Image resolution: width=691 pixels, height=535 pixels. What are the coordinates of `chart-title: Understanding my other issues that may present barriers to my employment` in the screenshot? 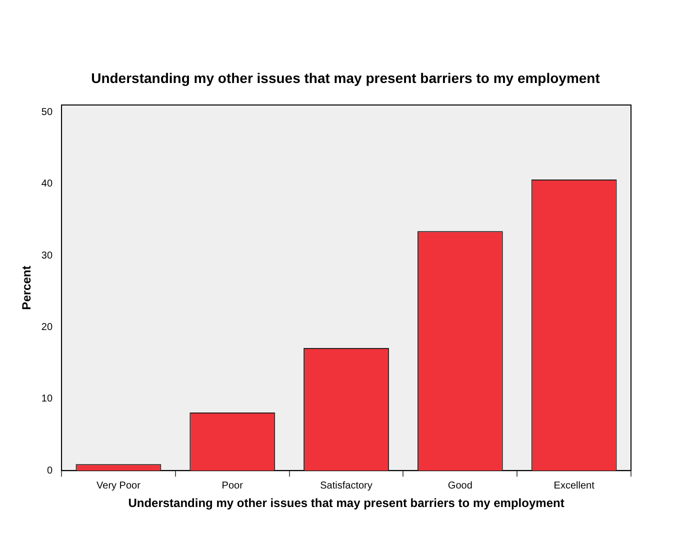 It's located at (345, 78).